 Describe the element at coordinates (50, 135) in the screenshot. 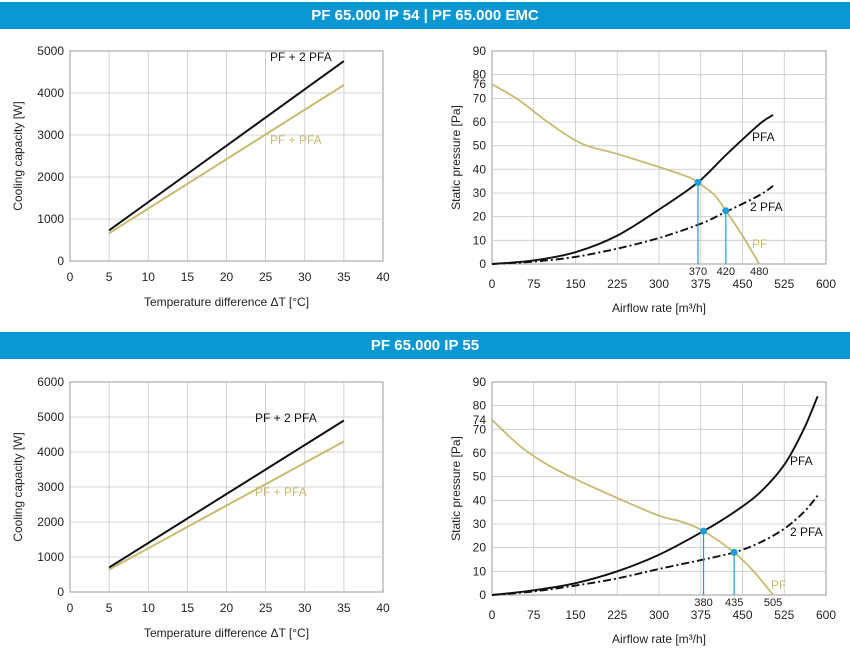

I see `y-tick-label: 3000` at that location.